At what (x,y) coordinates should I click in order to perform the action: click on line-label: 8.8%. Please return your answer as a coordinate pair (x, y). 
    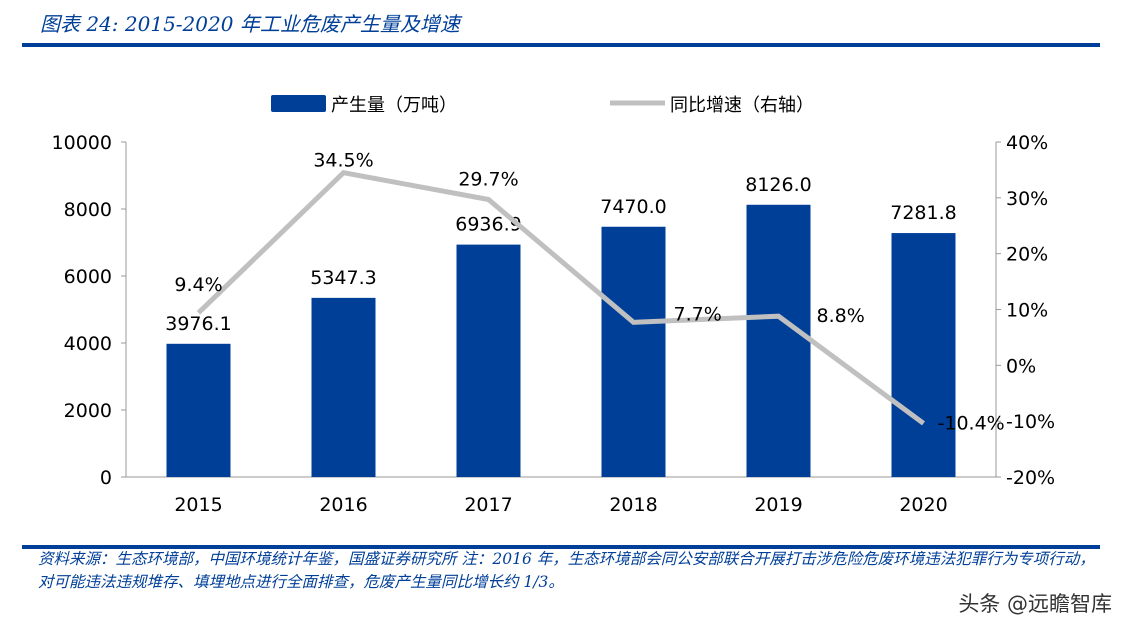
    Looking at the image, I should click on (841, 316).